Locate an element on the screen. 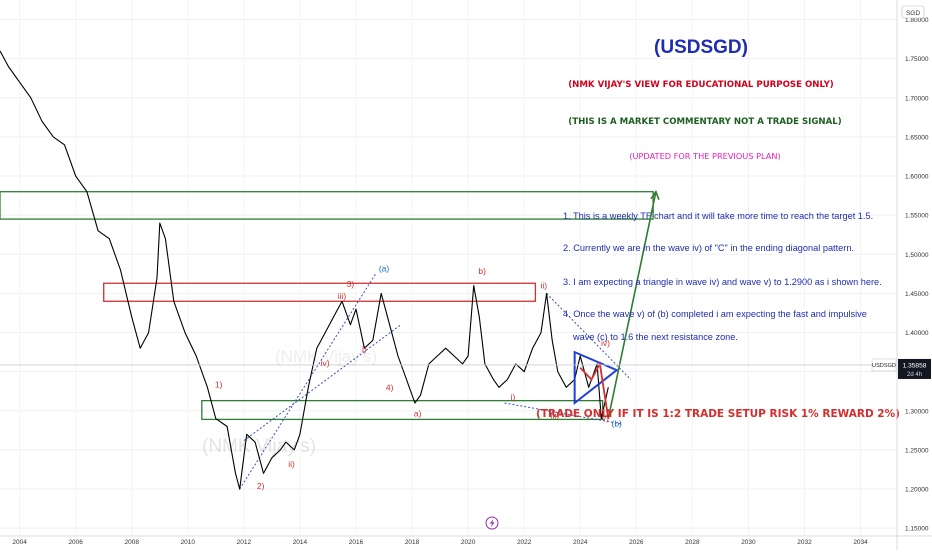 This screenshot has height=555, width=932. y-tick-label: 1.50000 is located at coordinates (917, 255).